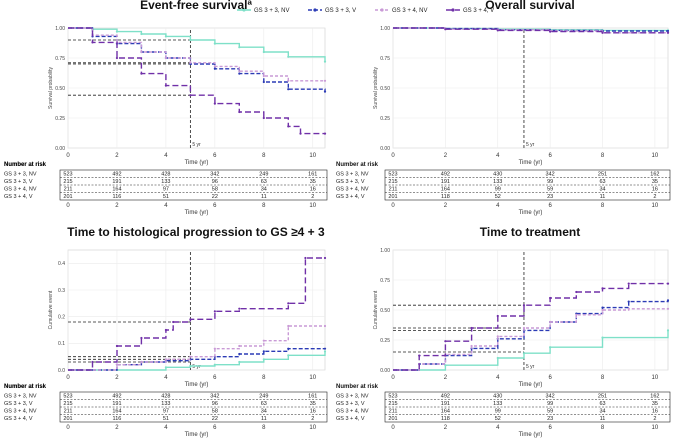  What do you see at coordinates (215, 412) in the screenshot?
I see `risk-value: 58` at bounding box center [215, 412].